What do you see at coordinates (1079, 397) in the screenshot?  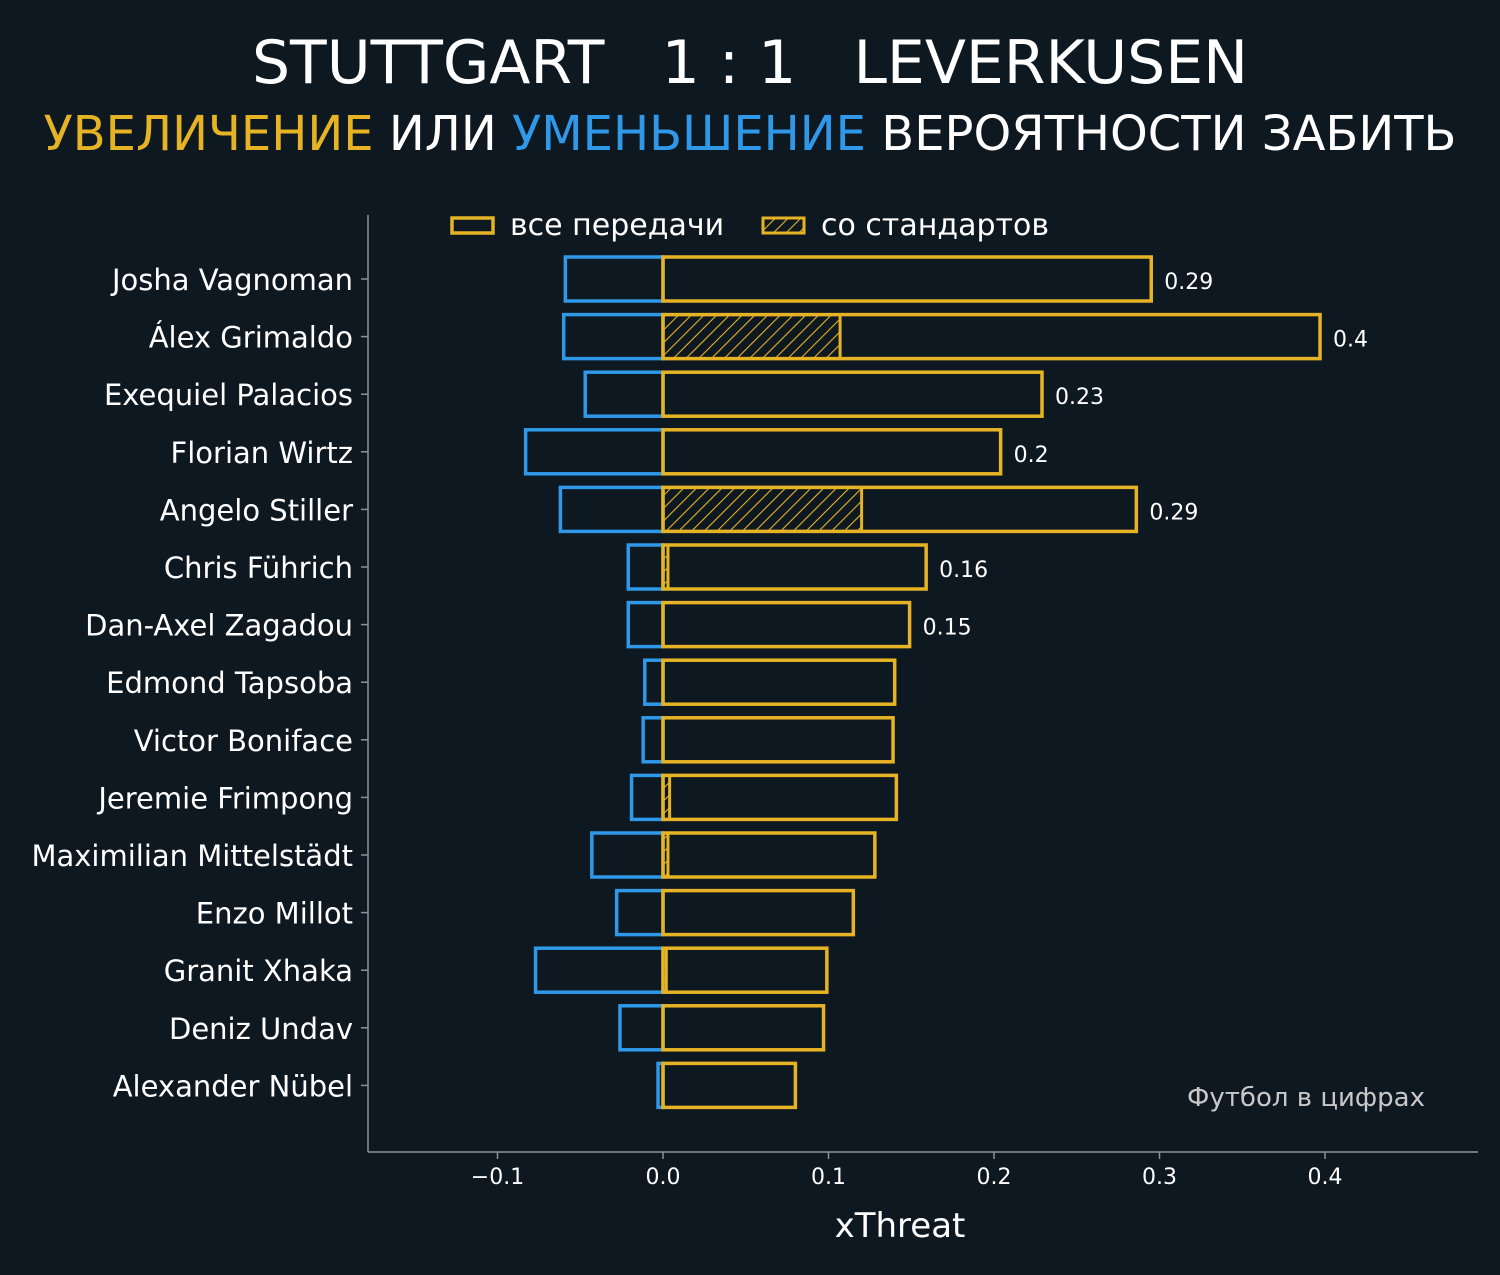 I see `value-label: 0.23` at bounding box center [1079, 397].